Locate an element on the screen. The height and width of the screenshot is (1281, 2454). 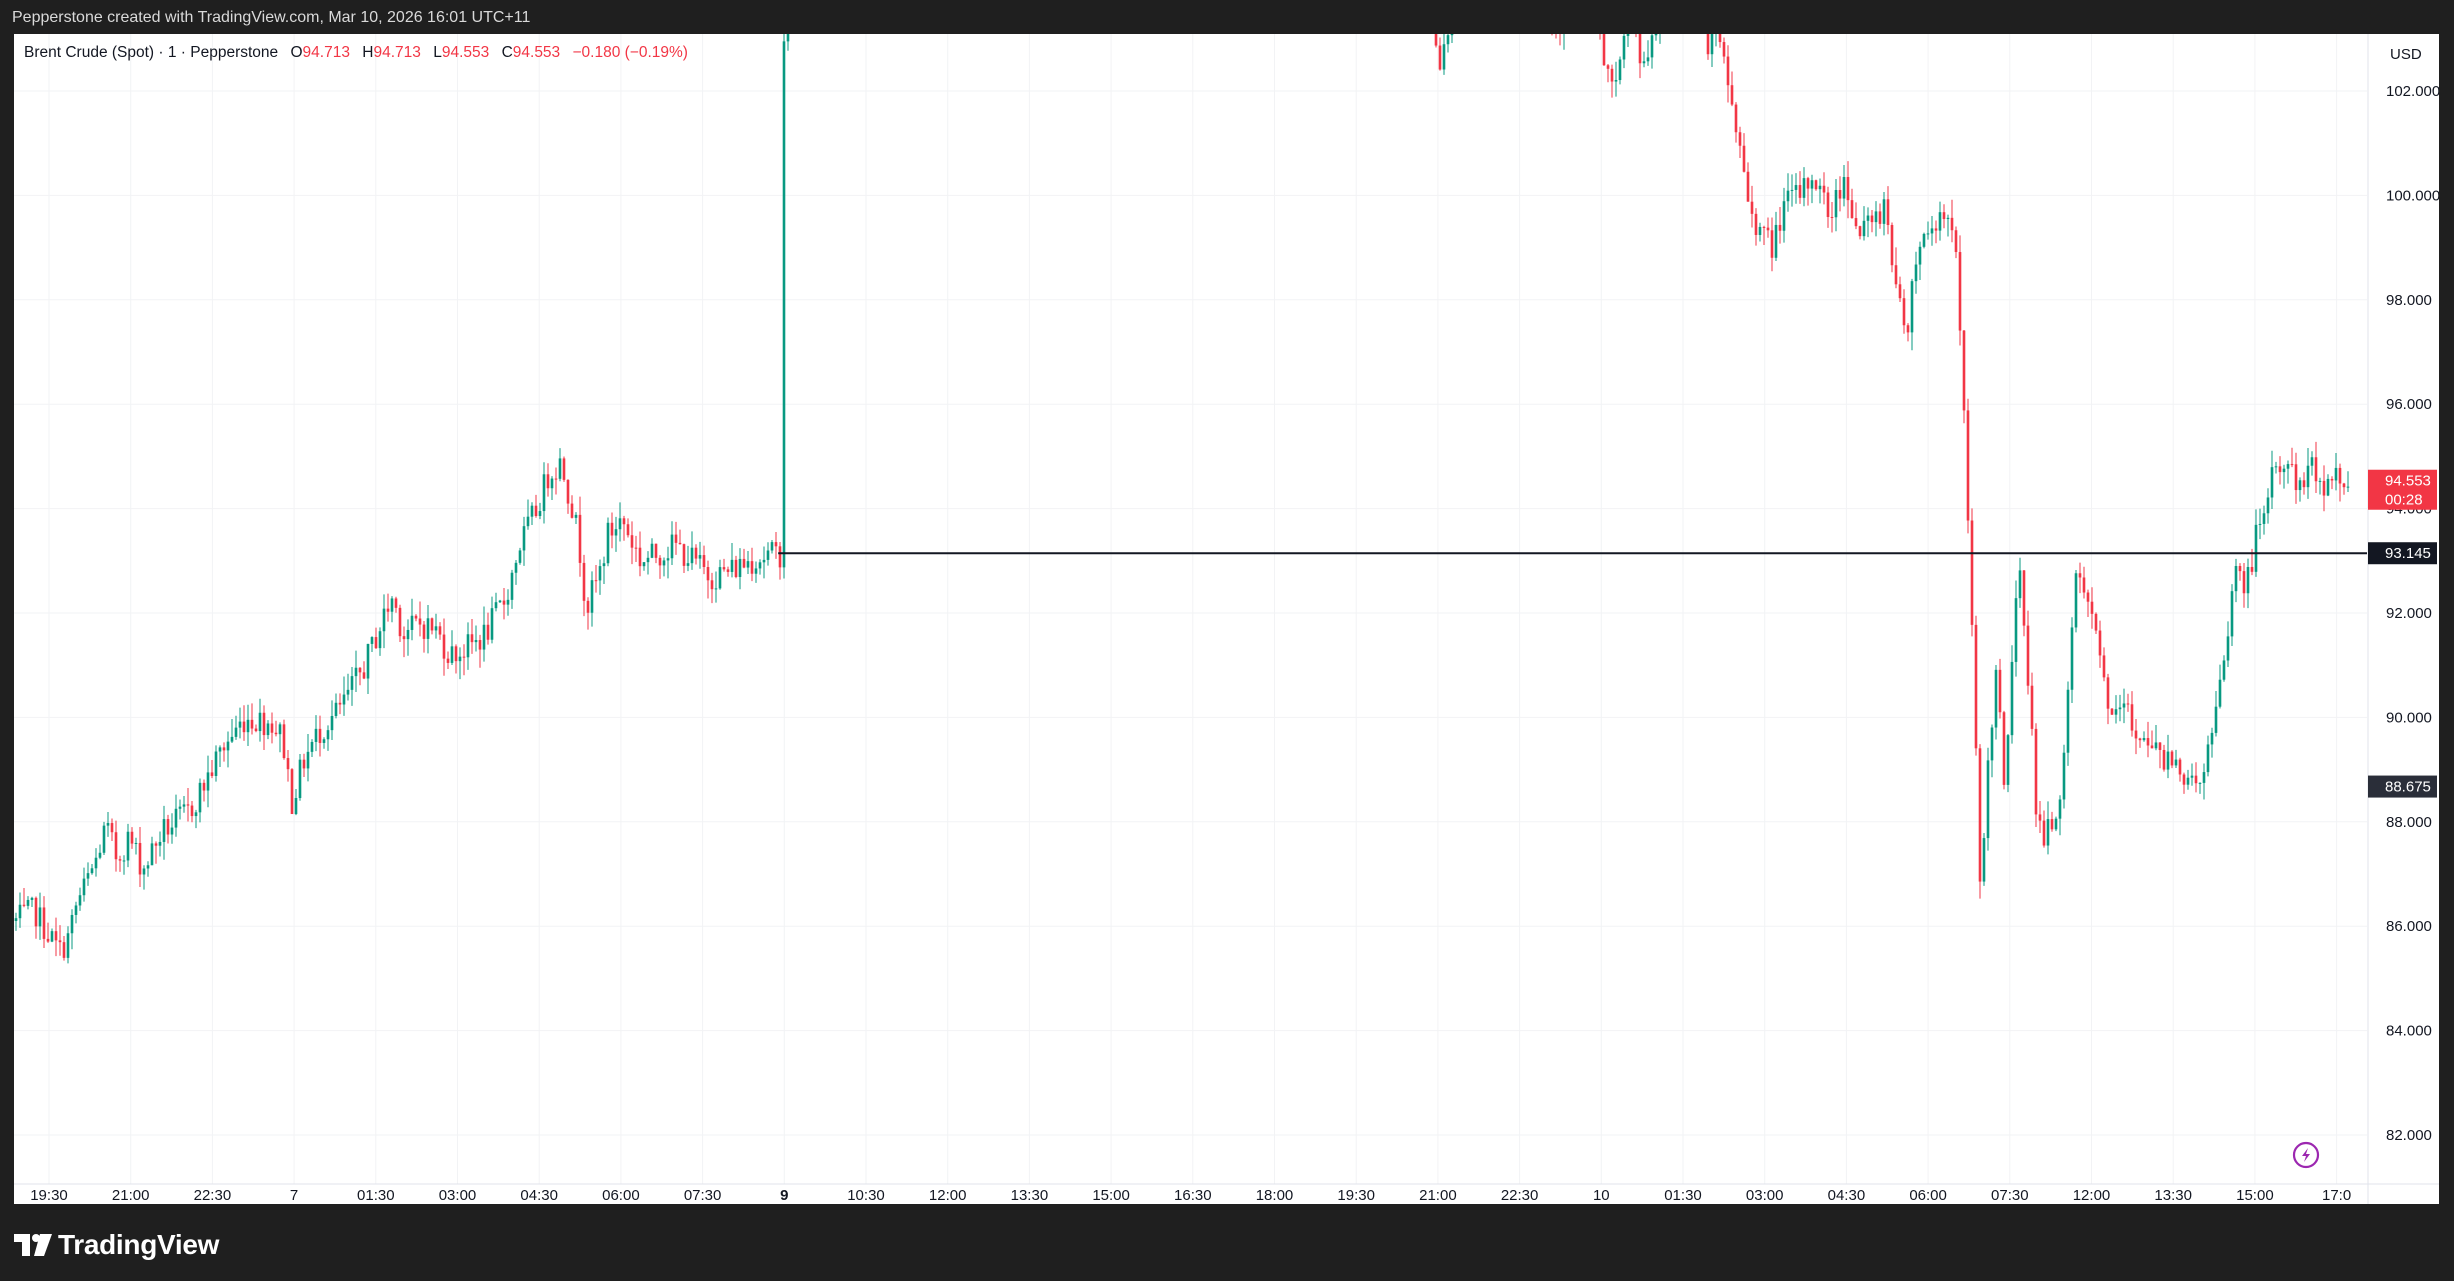
x-tick-label: 10 is located at coordinates (1601, 1195).